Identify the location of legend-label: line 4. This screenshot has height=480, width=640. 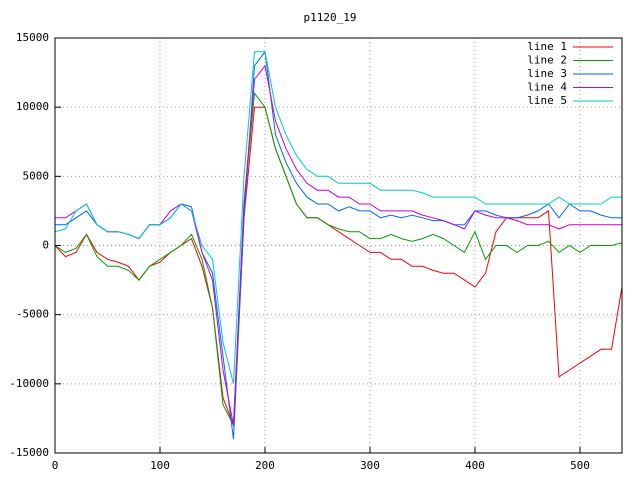
(547, 87).